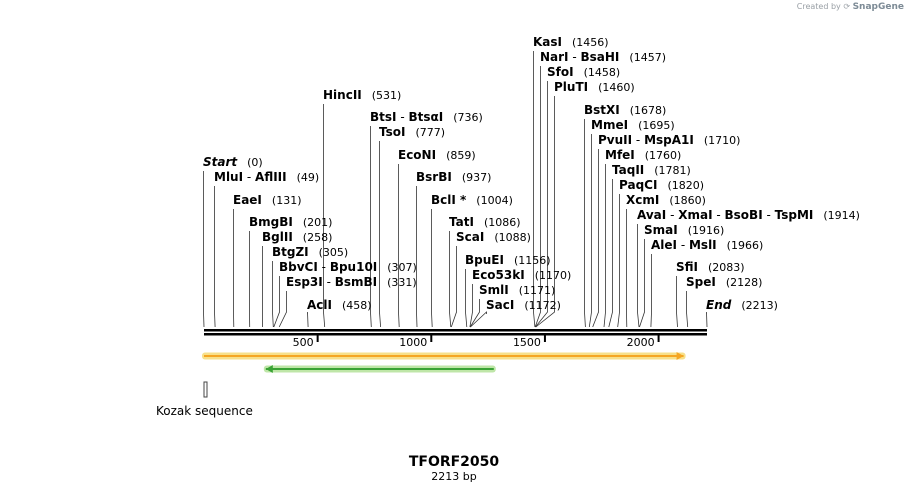  What do you see at coordinates (666, 200) in the screenshot?
I see `site-label: XcmI (1860)` at bounding box center [666, 200].